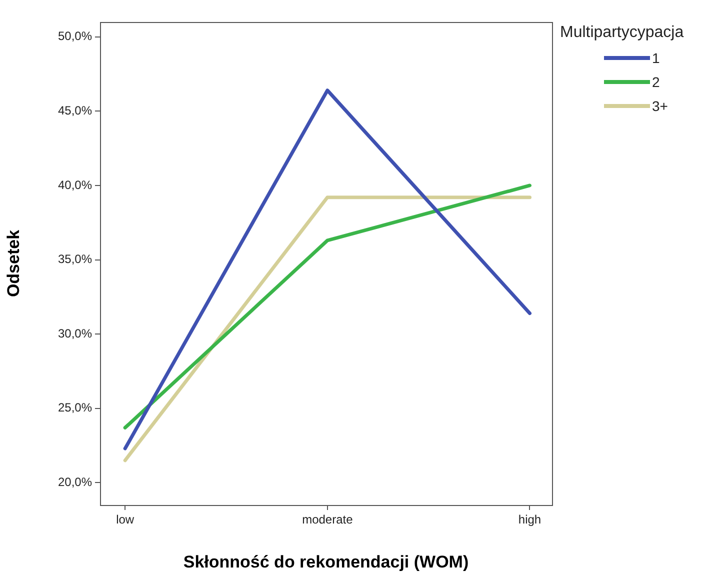  Describe the element at coordinates (622, 33) in the screenshot. I see `legend-title: Multipartycypacja` at that location.